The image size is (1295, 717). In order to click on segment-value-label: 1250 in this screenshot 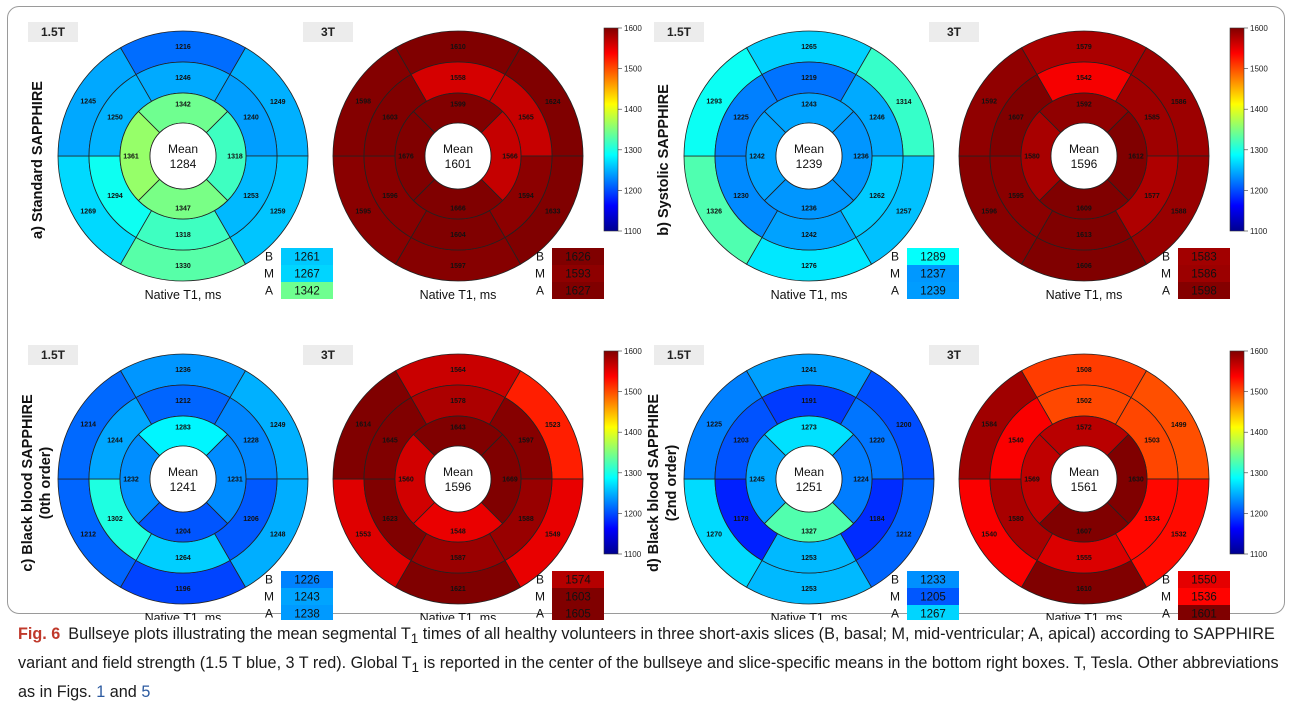, I will do `click(115, 117)`.